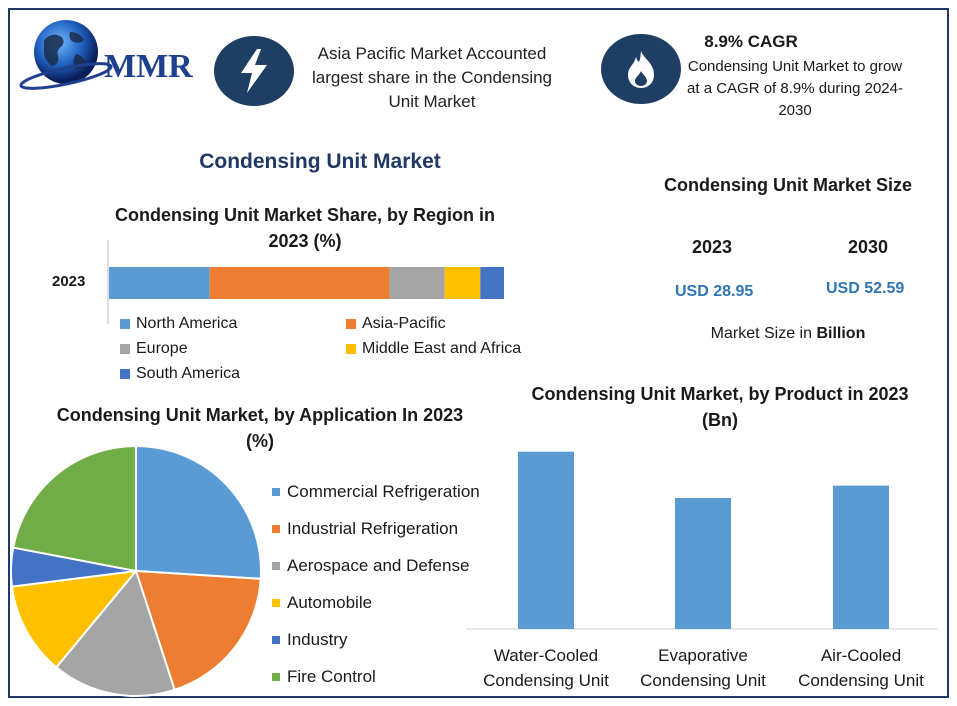  I want to click on year-2030-label: 2030, so click(868, 247).